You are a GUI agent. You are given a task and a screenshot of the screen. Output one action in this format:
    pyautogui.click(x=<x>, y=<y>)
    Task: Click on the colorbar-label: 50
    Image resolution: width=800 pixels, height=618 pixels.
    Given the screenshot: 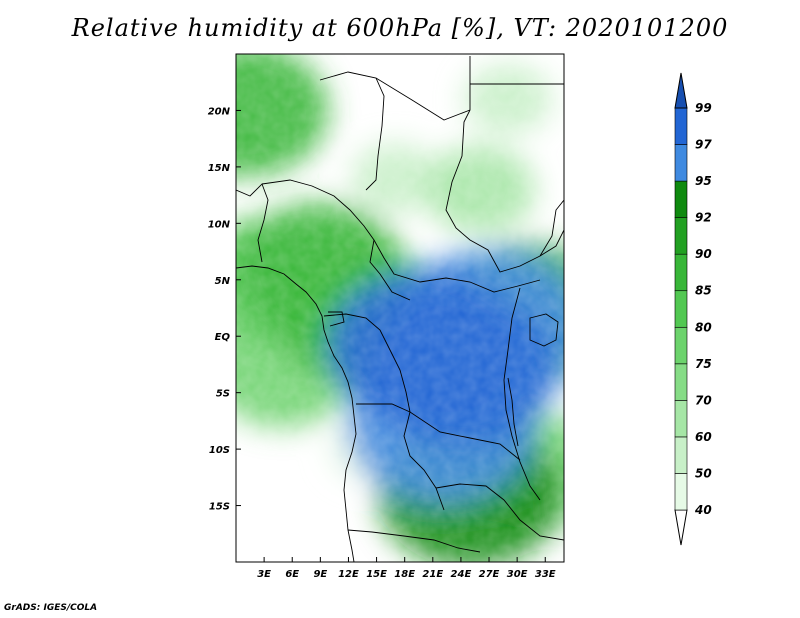 What is the action you would take?
    pyautogui.click(x=703, y=473)
    